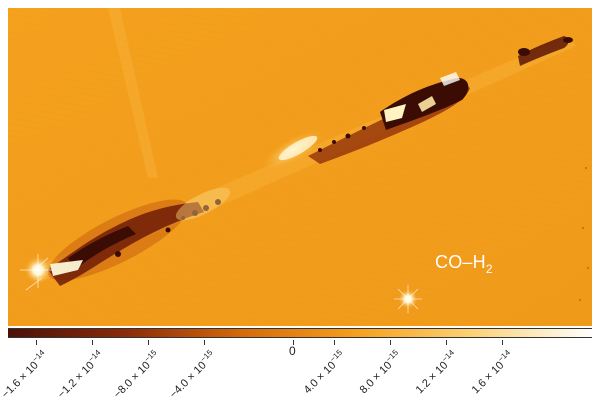  I want to click on tick-label-mantissa: 1.6 × 10, so click(488, 378).